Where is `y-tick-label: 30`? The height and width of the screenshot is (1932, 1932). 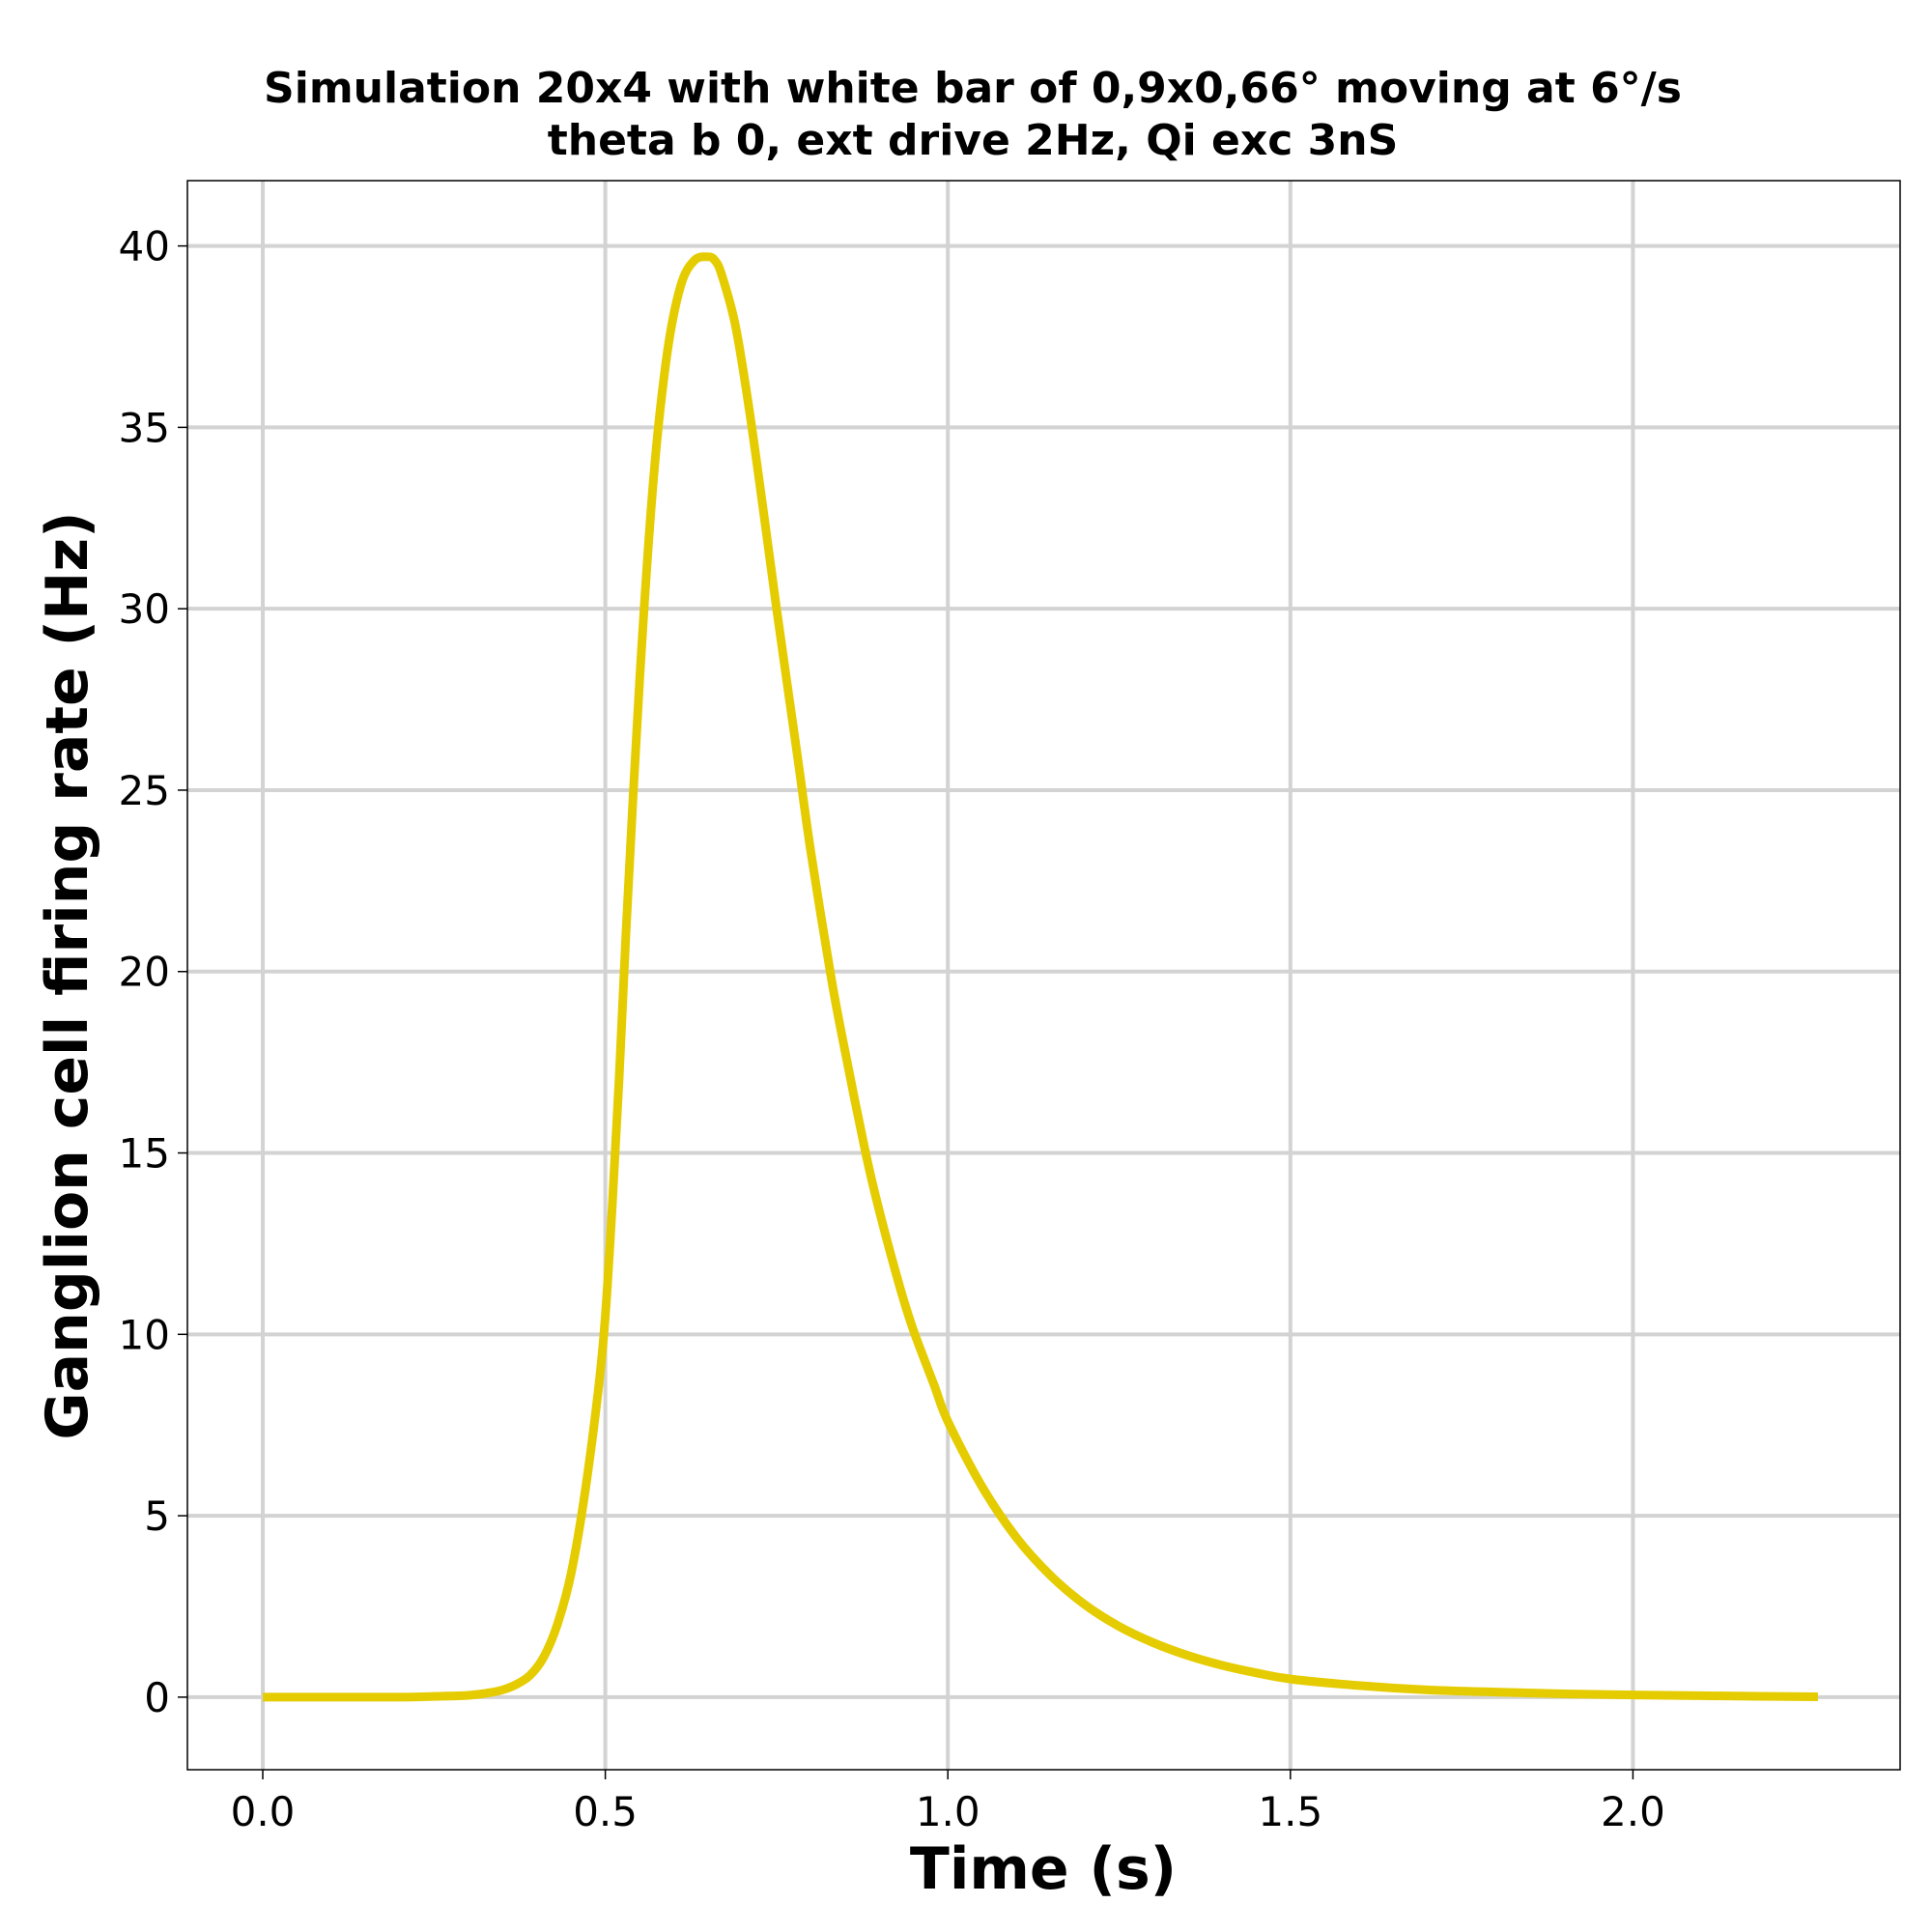 y-tick-label: 30 is located at coordinates (144, 609).